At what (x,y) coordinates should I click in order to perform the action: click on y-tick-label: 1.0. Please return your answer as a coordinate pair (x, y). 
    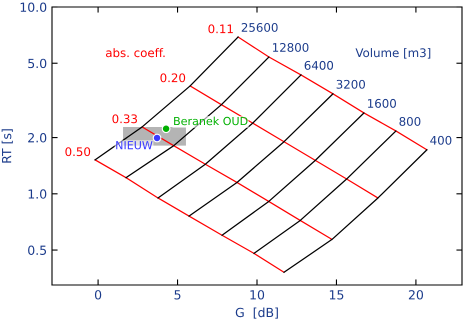
    Looking at the image, I should click on (37, 194).